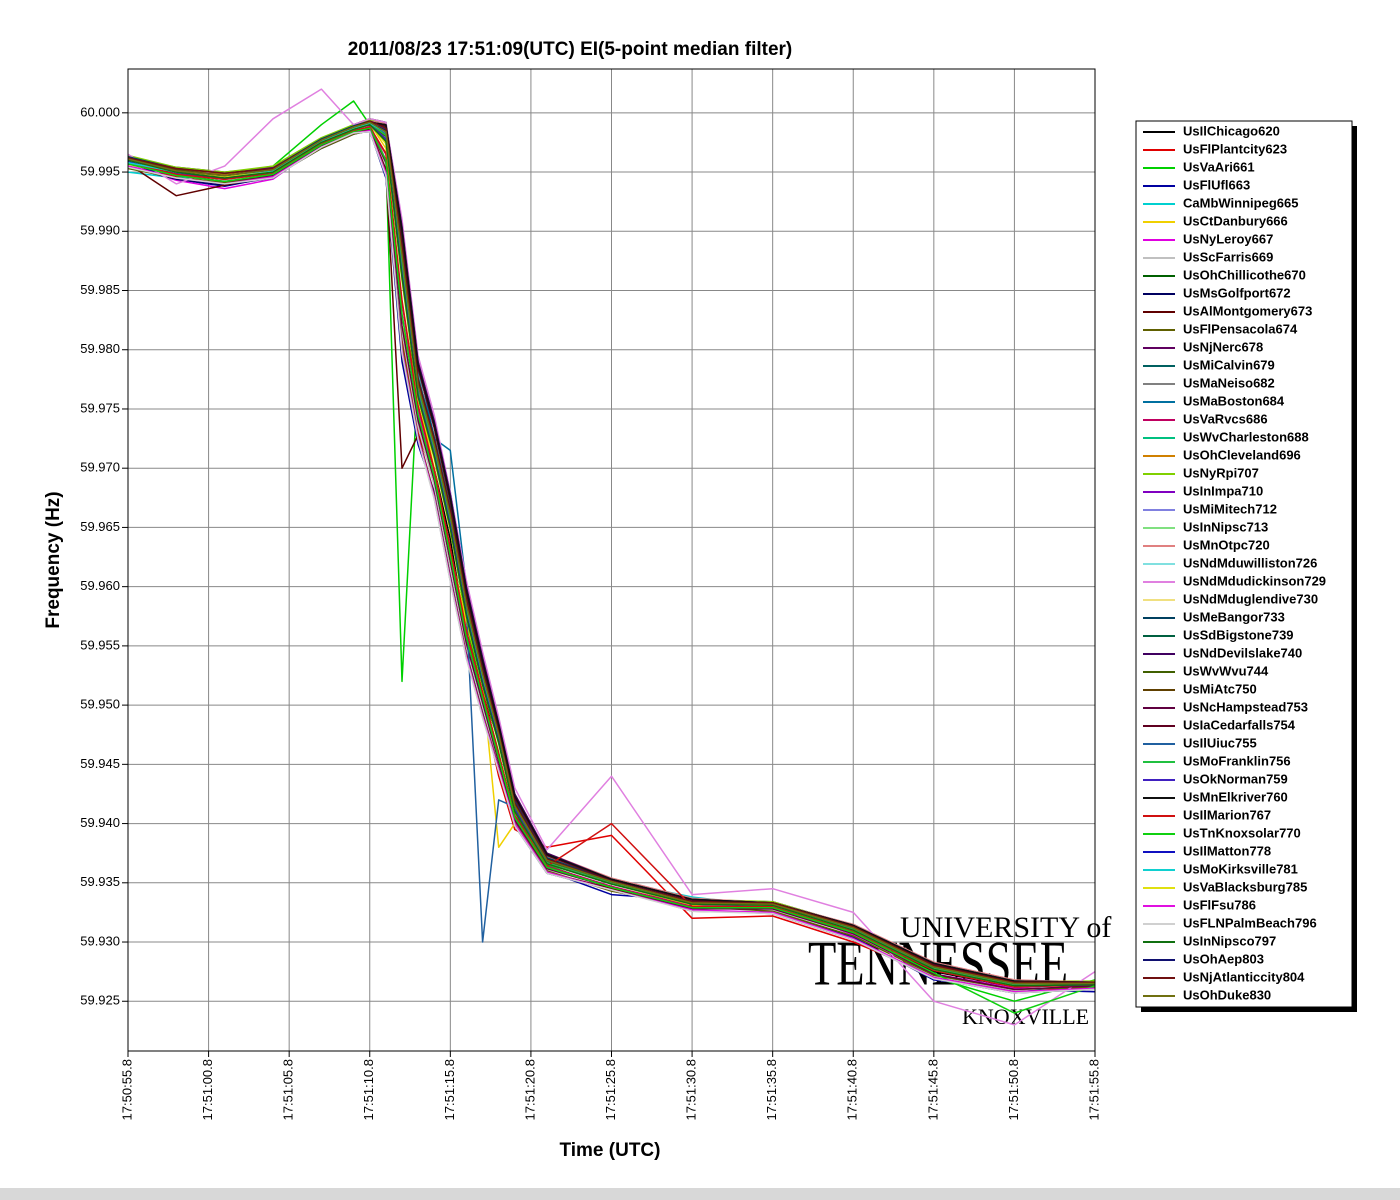 This screenshot has height=1200, width=1400. Describe the element at coordinates (1235, 778) in the screenshot. I see `legend-label: UsOkNorman759` at that location.